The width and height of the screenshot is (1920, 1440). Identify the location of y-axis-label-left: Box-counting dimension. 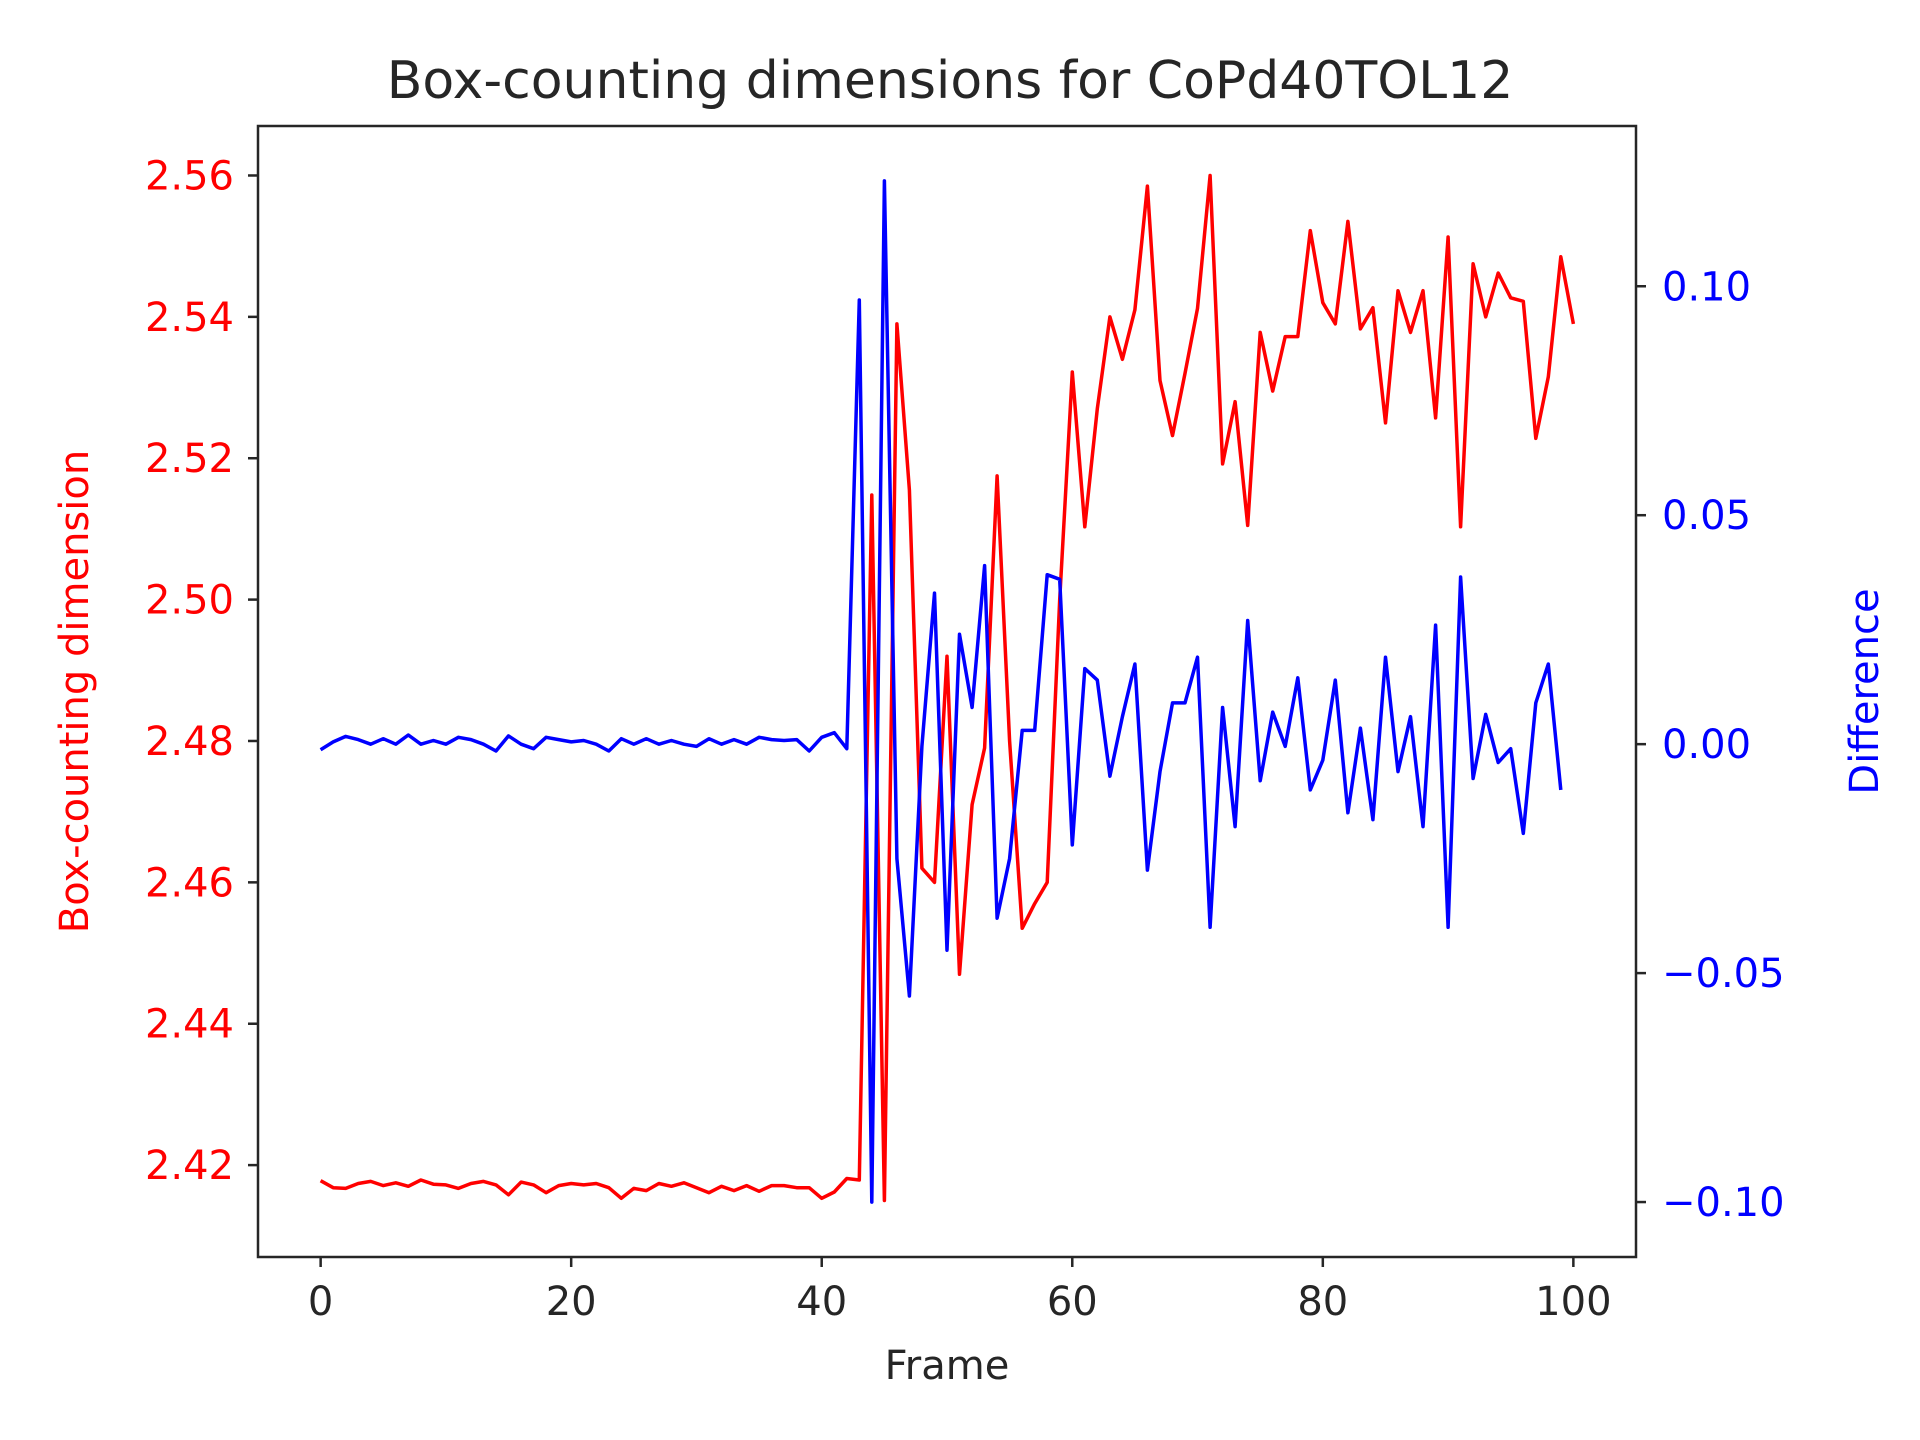
(75, 691).